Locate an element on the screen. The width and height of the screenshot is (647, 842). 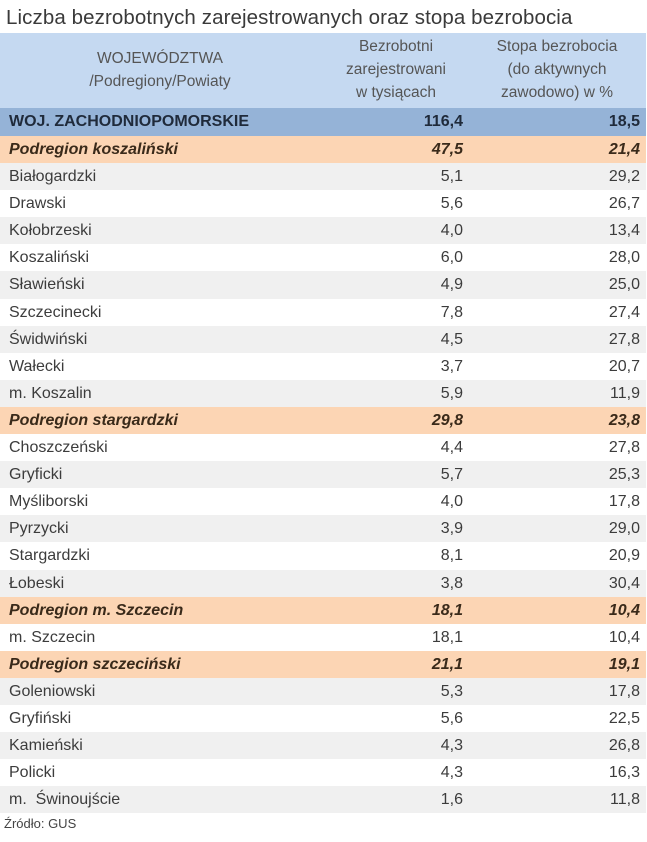
row-name: m. Świnoujście is located at coordinates (65, 800).